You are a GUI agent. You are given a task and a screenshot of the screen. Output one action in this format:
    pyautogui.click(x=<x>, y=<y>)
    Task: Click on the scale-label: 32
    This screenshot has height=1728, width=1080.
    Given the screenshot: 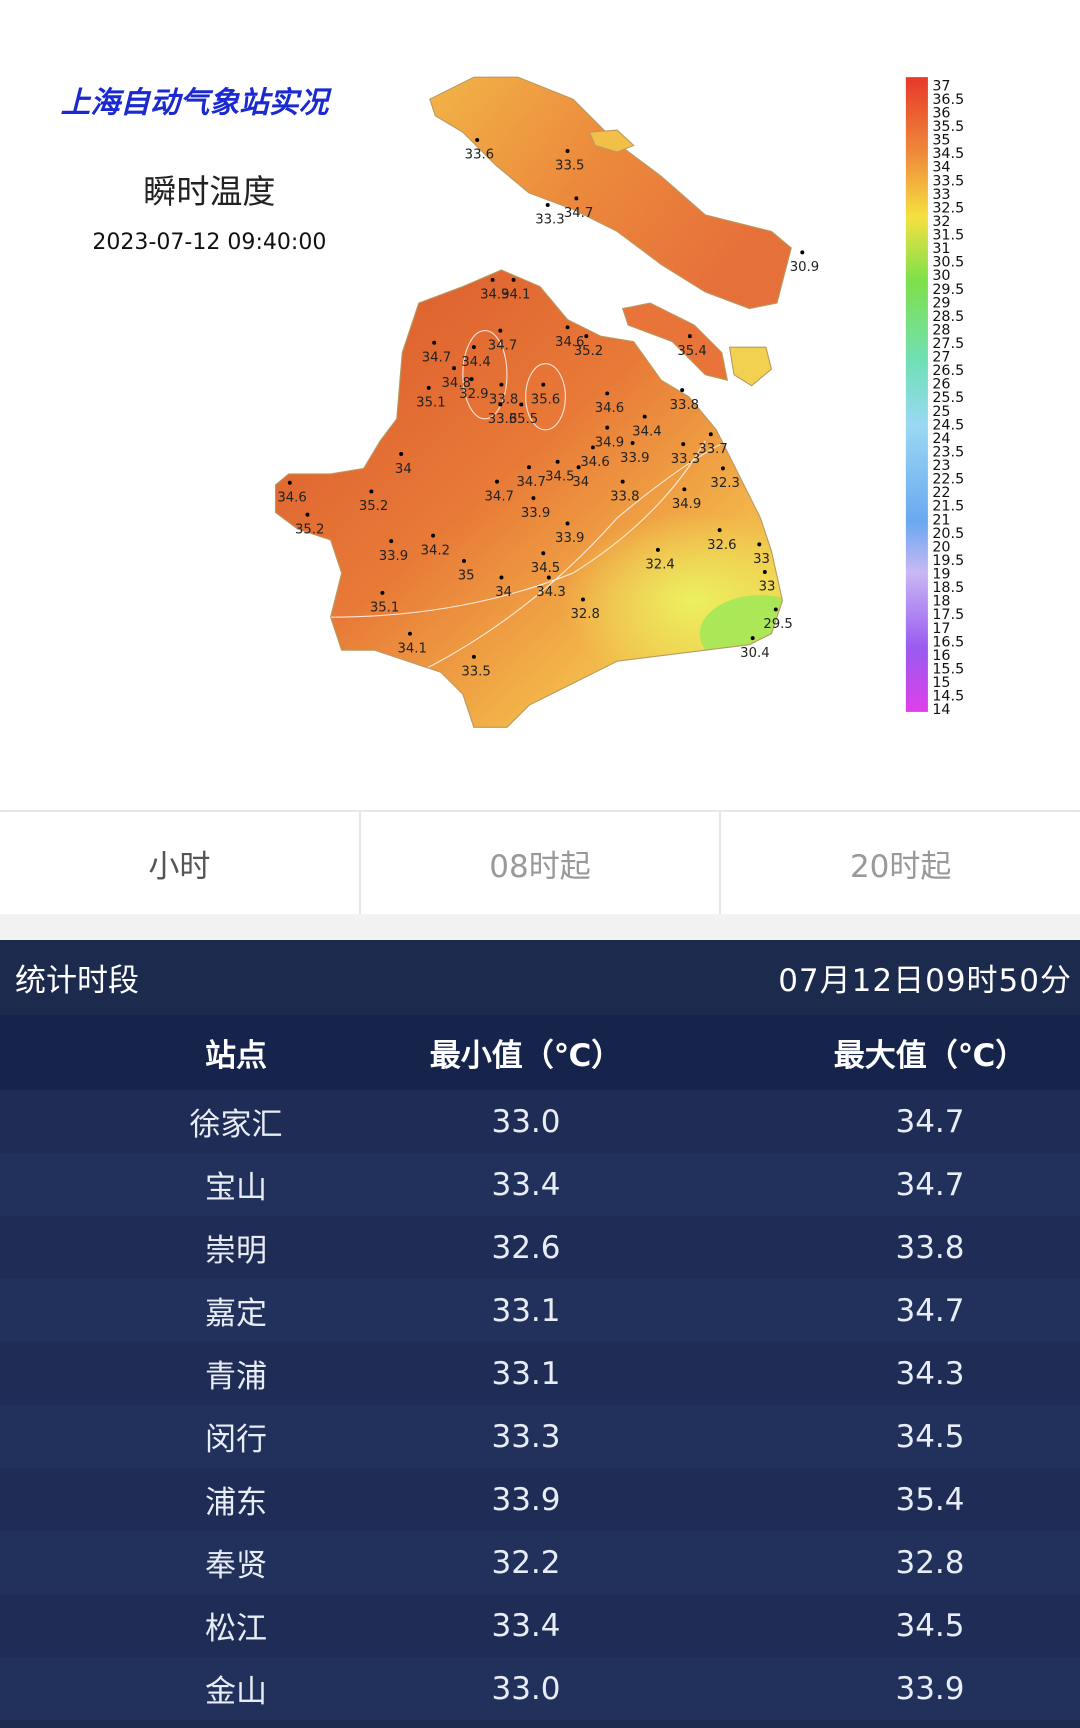 What is the action you would take?
    pyautogui.click(x=941, y=222)
    